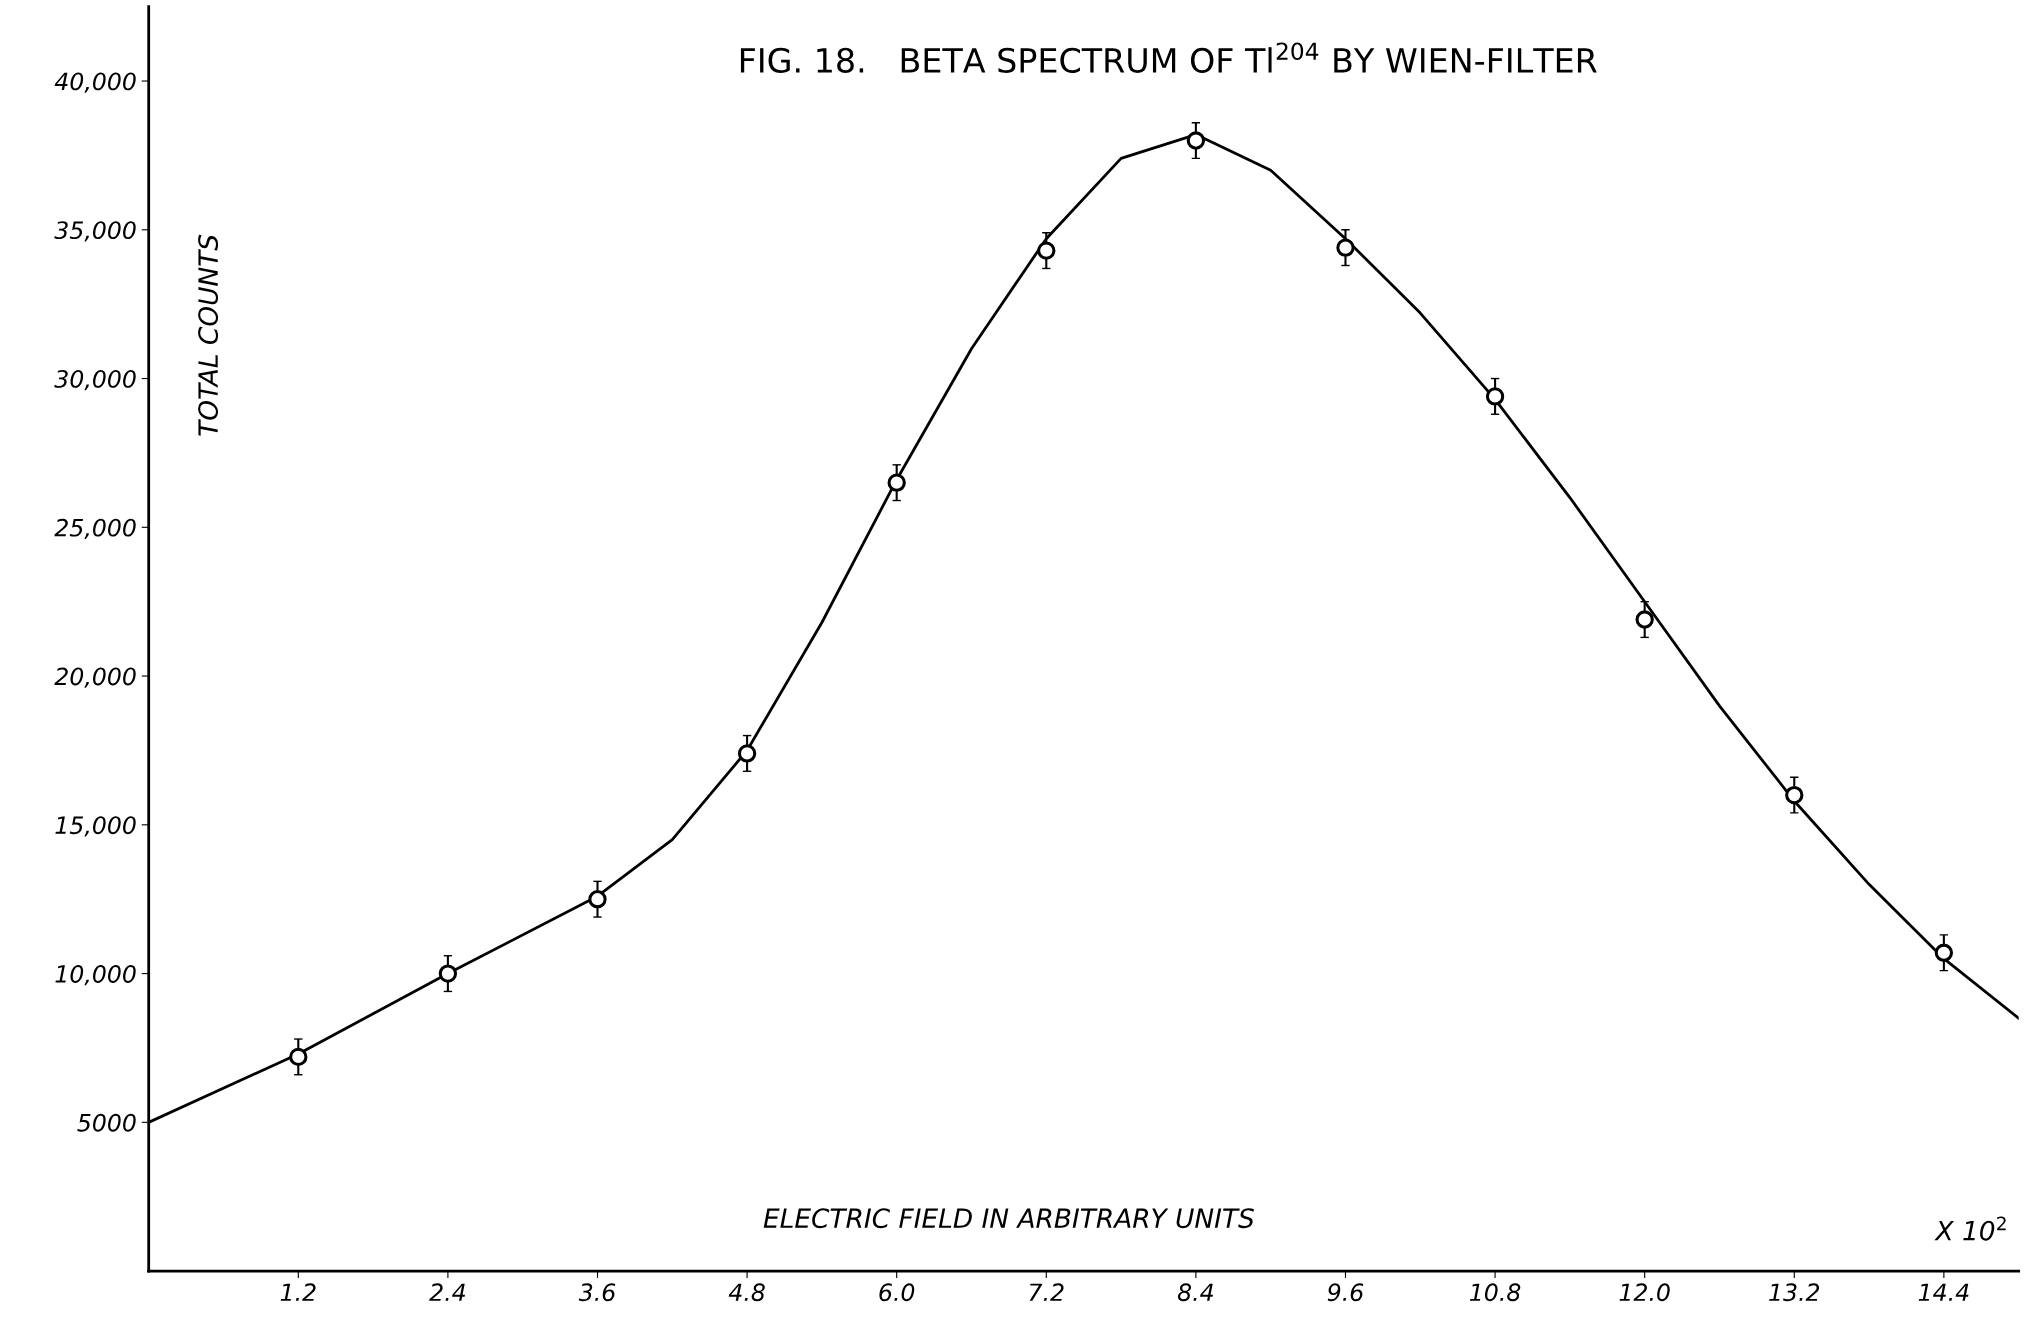  I want to click on x-axis-title: ELECTRIC FIELD IN ARBITRARY UNITS, so click(1008, 1218).